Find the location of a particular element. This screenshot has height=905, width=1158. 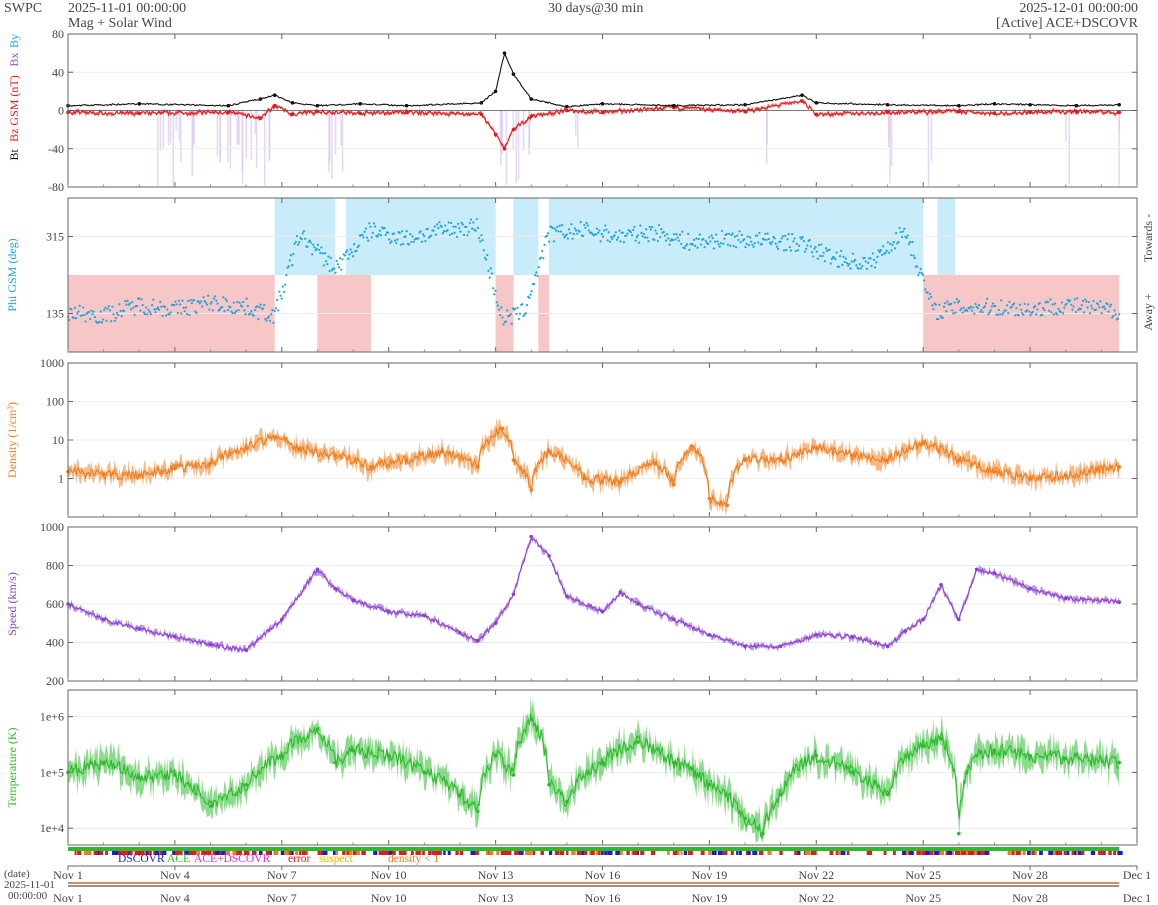

start-time: 2025-11-01 00:00:00 is located at coordinates (127, 8).